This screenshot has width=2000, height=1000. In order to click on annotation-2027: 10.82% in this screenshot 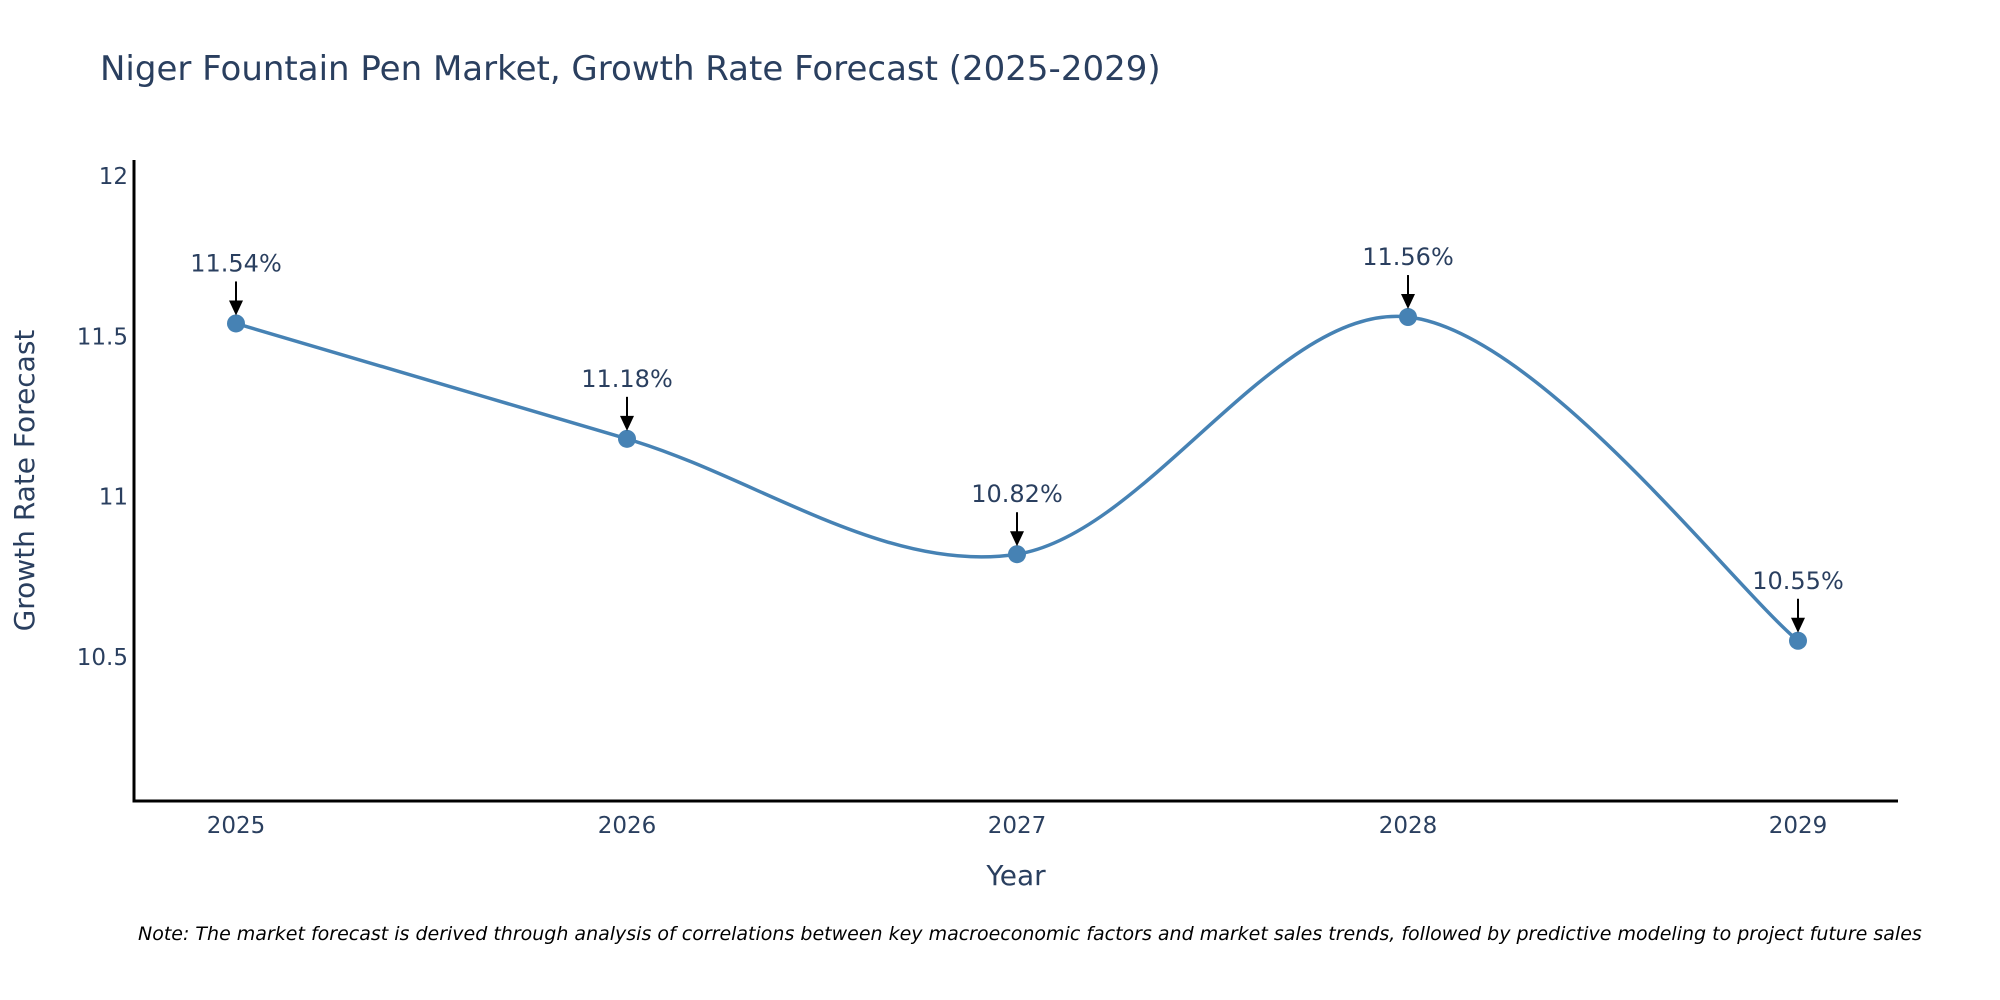, I will do `click(1017, 513)`.